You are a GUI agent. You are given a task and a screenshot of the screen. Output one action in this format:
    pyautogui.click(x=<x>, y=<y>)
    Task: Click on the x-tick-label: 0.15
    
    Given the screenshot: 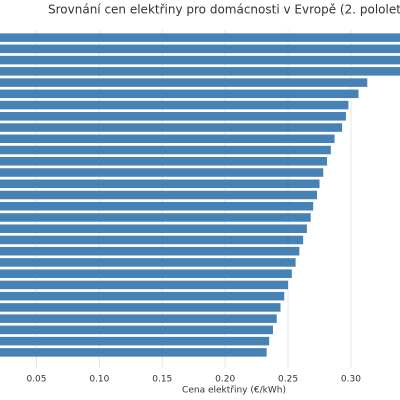 What is the action you would take?
    pyautogui.click(x=162, y=380)
    